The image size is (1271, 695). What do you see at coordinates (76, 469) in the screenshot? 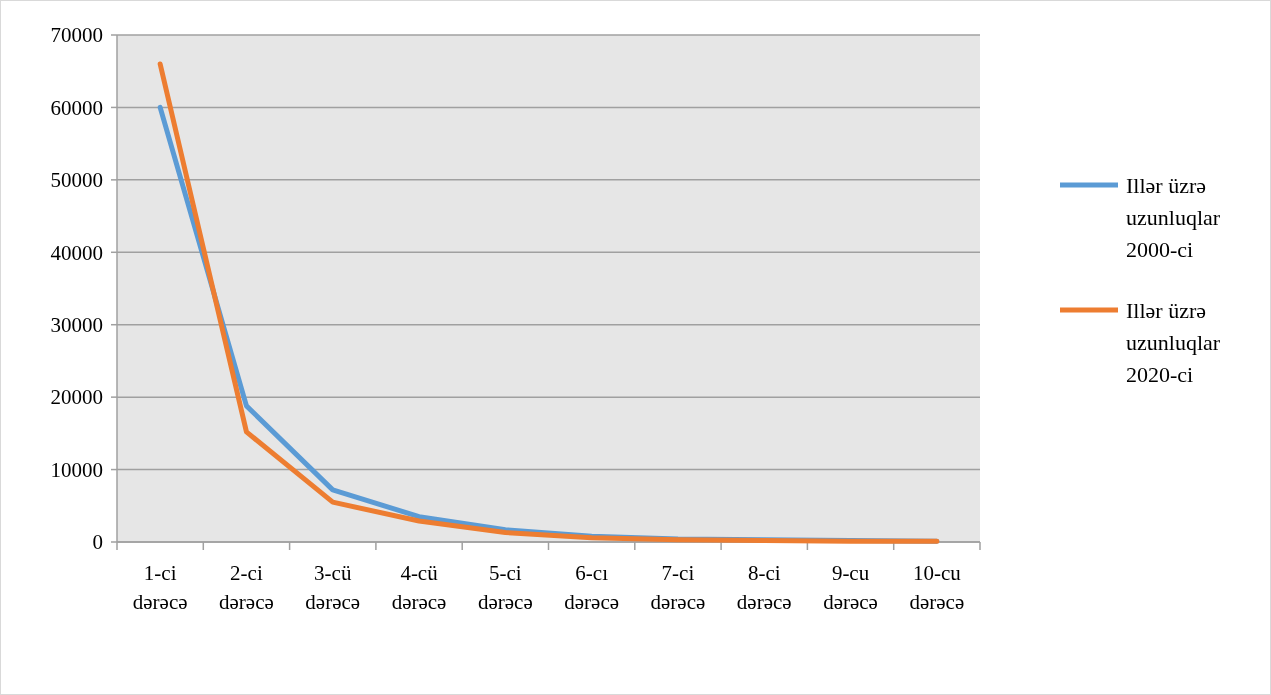
I see `y-tick-label: 10000` at bounding box center [76, 469].